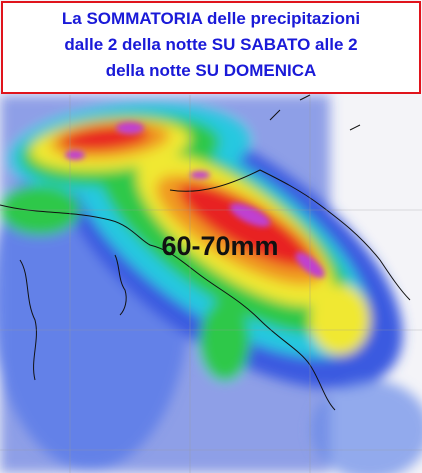 This screenshot has width=422, height=473. Describe the element at coordinates (210, 44) in the screenshot. I see `title-line: dalle 2 della notte SU SABATO alle 2` at that location.